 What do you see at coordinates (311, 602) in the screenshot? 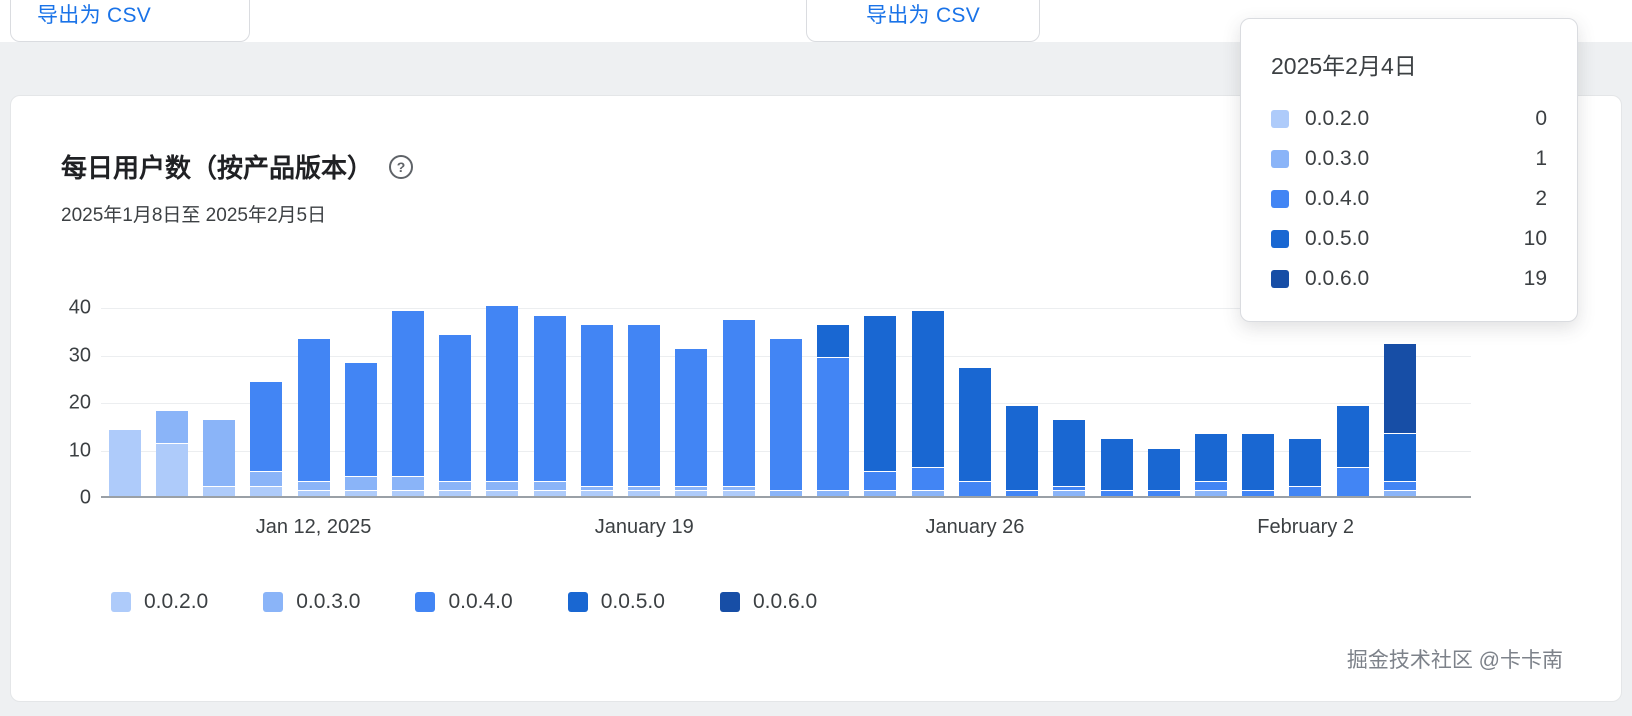
I see `legend-item-0.0.3.0: 0.0.3.0` at bounding box center [311, 602].